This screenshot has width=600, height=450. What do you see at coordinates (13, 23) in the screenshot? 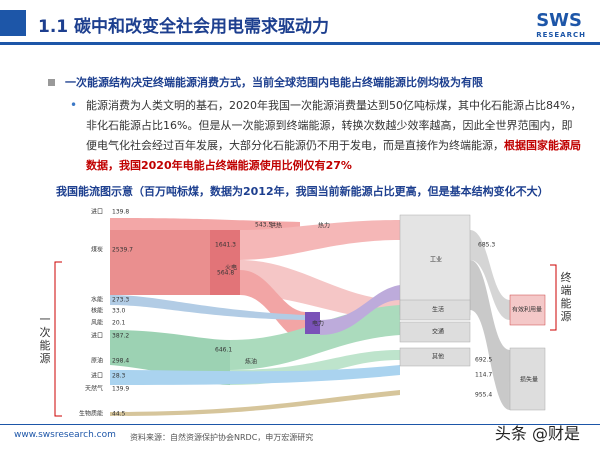
I see `header-mark` at bounding box center [13, 23].